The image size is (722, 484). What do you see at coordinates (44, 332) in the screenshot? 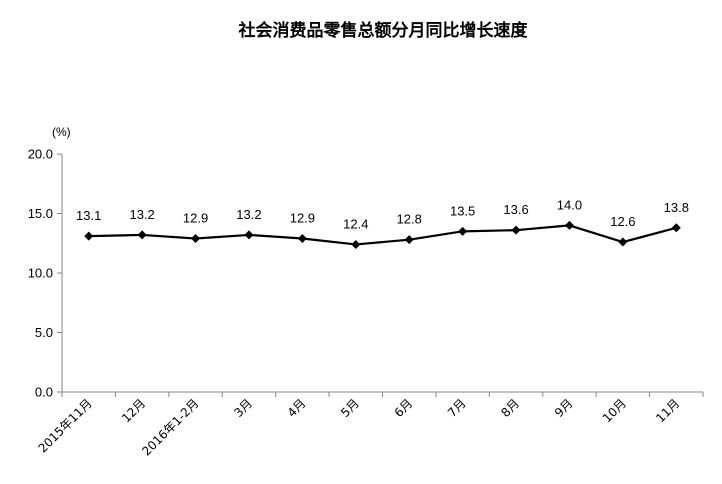
I see `y-tick-label: 5.0` at bounding box center [44, 332].